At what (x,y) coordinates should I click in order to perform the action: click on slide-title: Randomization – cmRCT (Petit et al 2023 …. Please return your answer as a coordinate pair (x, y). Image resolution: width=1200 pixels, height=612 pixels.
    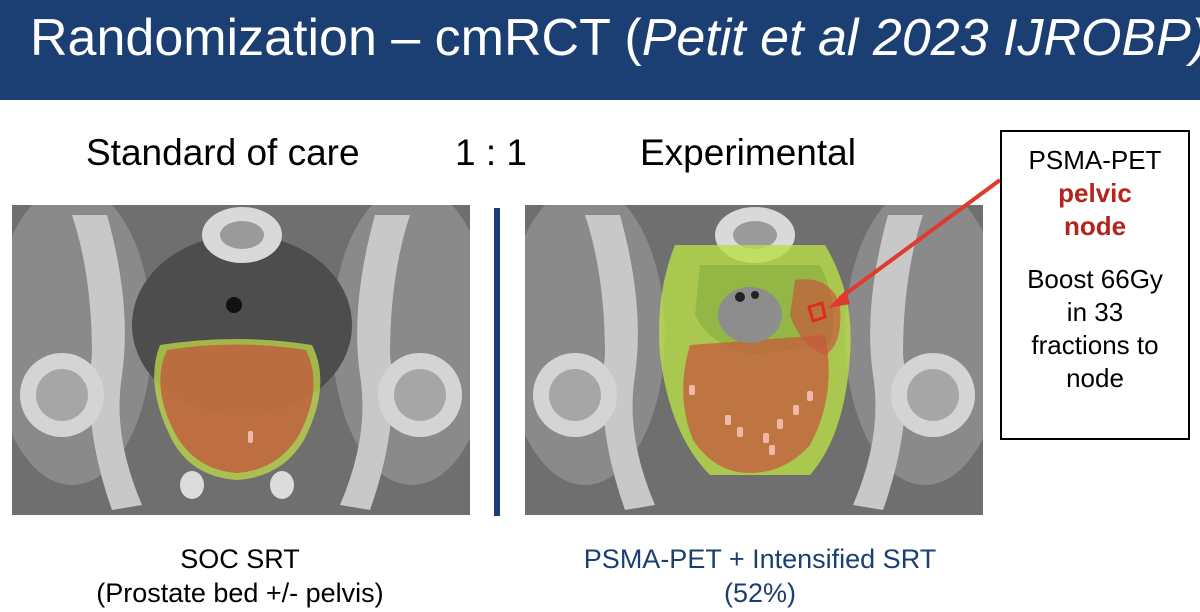
    Looking at the image, I should click on (615, 38).